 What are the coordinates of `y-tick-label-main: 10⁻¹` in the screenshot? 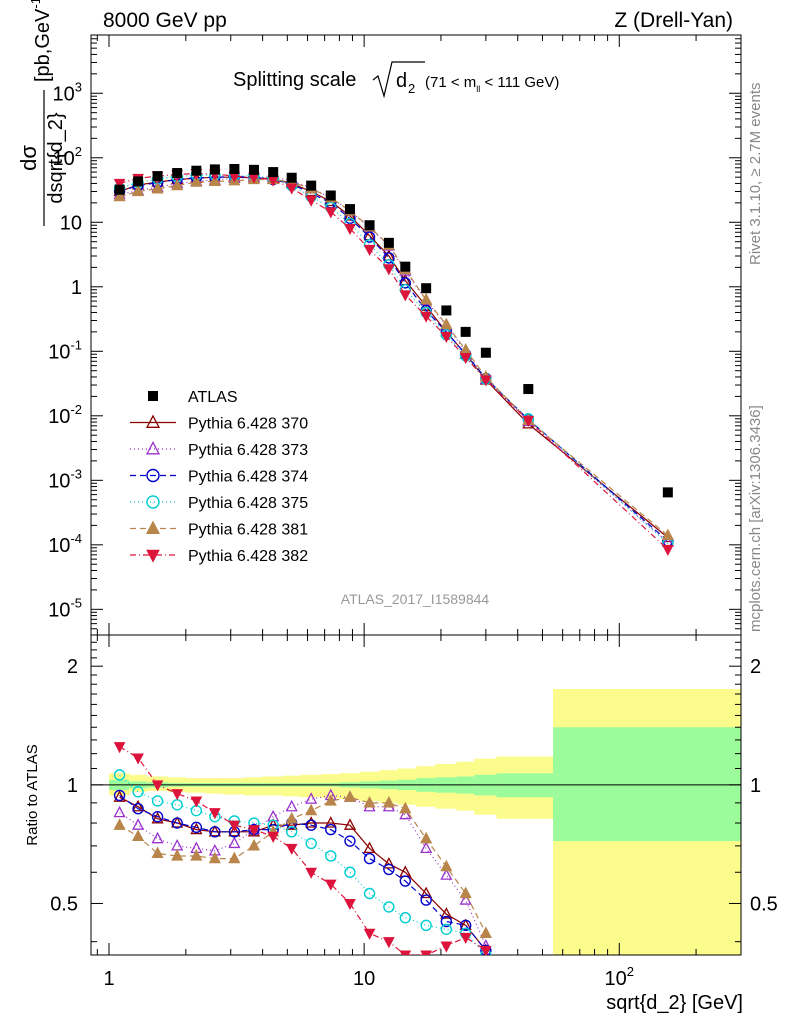 It's located at (65, 350).